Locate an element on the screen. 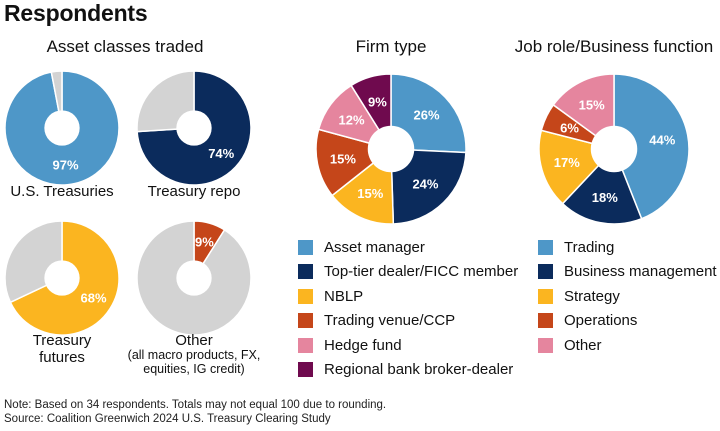  section-title-job-role: Job role/Business function is located at coordinates (614, 46).